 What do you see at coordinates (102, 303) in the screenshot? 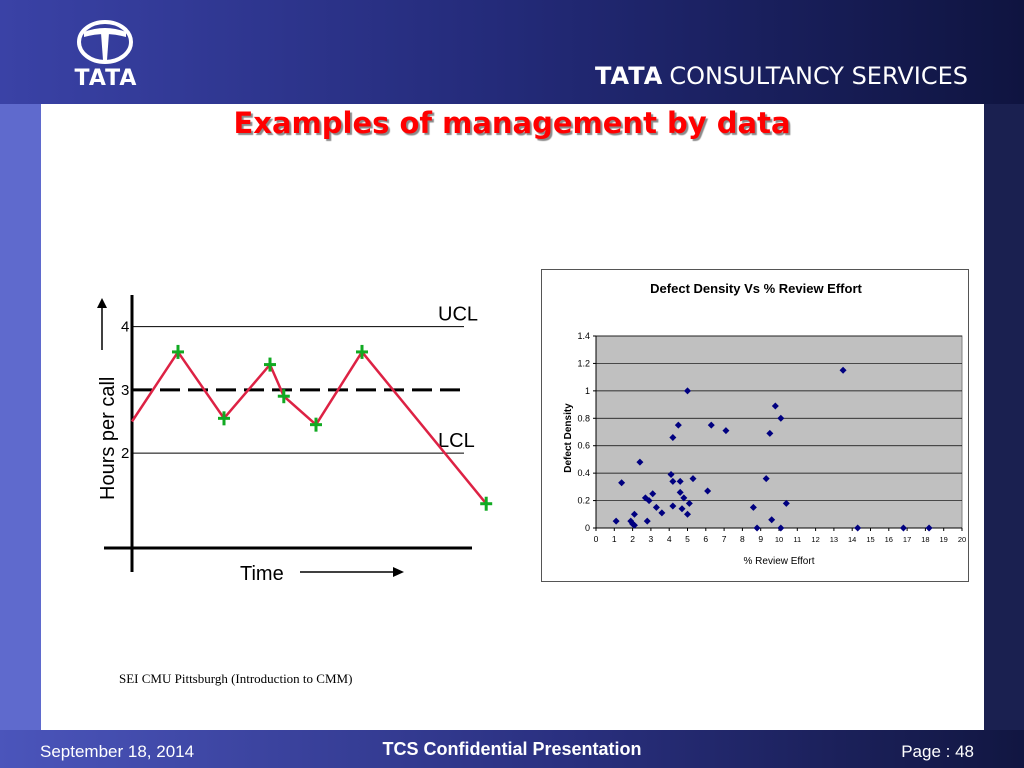
I see `control-chart-y-arrowhead` at bounding box center [102, 303].